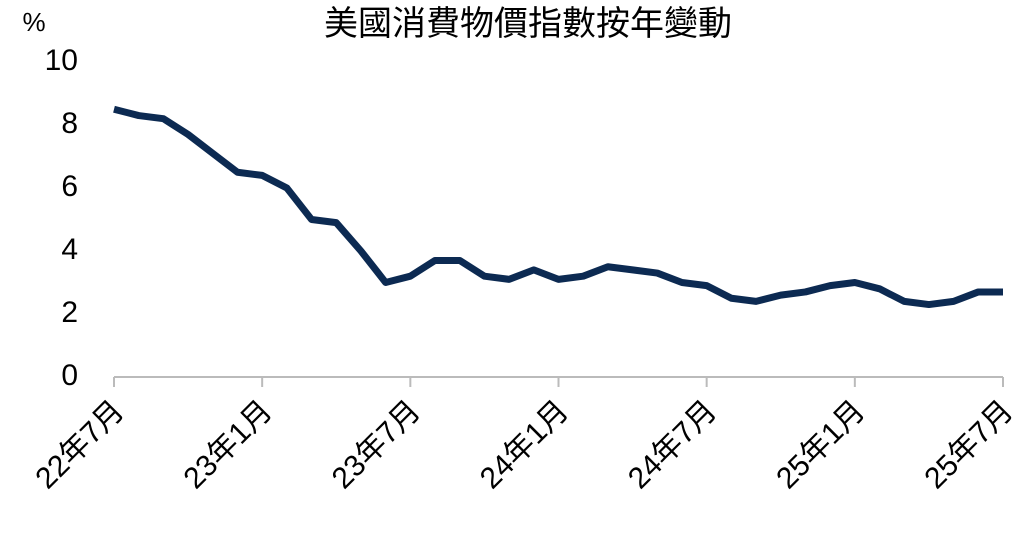 The height and width of the screenshot is (546, 1025). What do you see at coordinates (672, 444) in the screenshot?
I see `x-tick-label: 24年7月` at bounding box center [672, 444].